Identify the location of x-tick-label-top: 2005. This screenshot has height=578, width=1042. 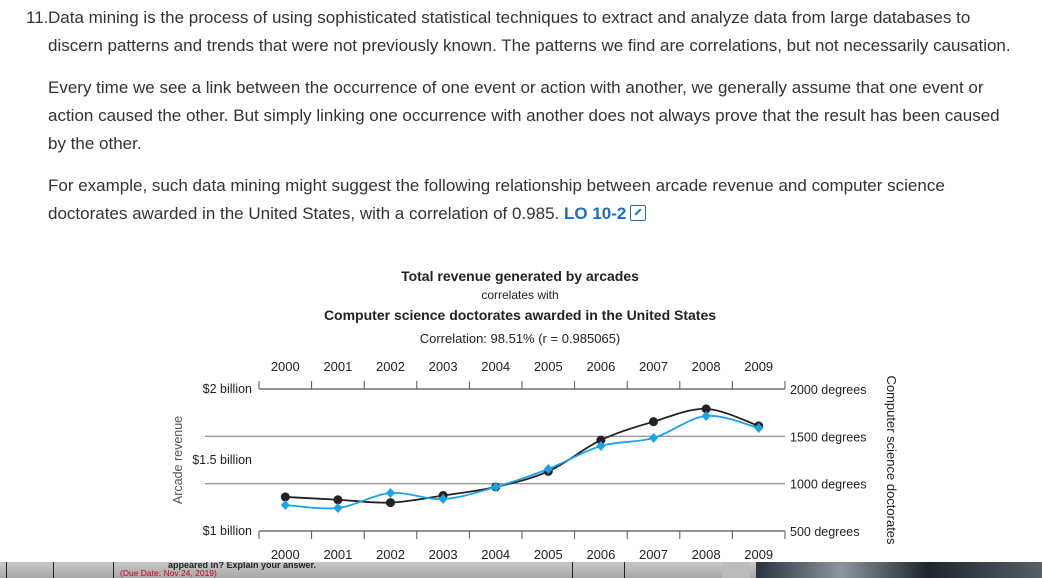
(548, 366).